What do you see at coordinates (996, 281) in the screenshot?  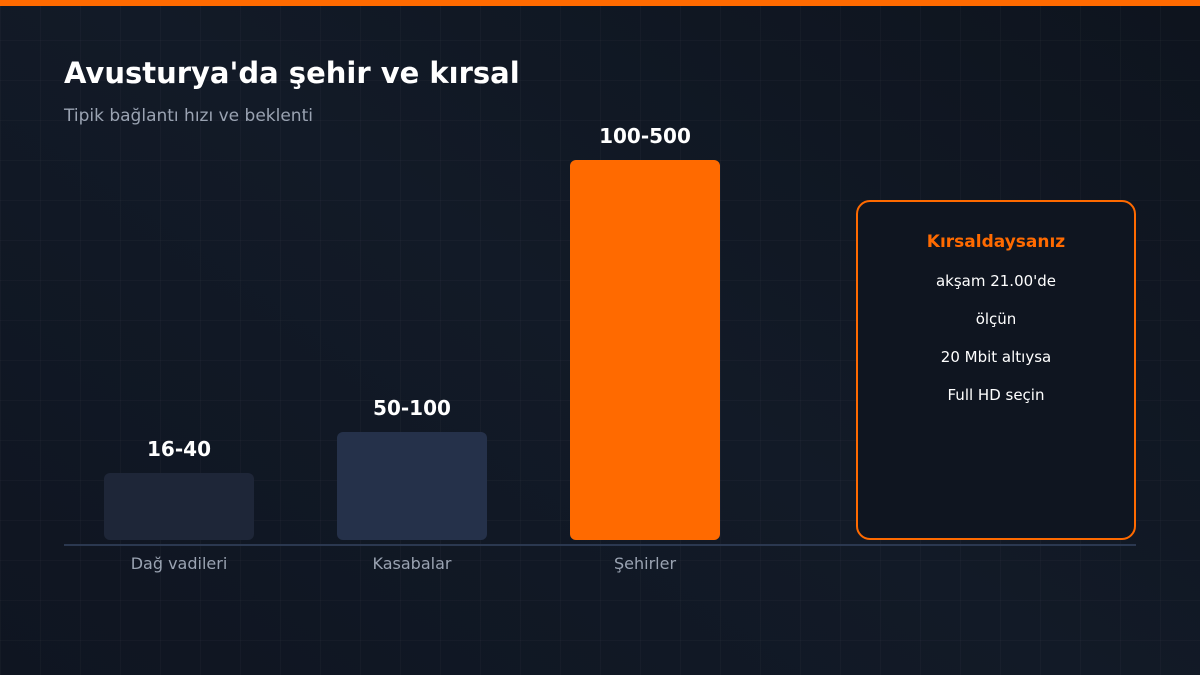 I see `note-line: akşam 21.00'de` at bounding box center [996, 281].